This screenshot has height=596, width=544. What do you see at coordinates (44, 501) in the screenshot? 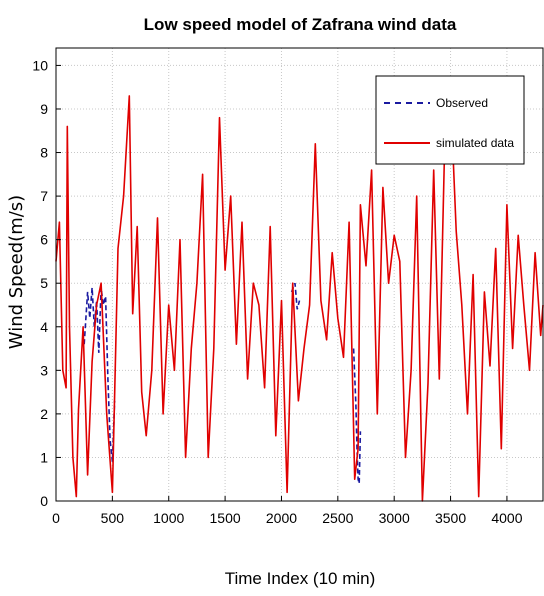
I see `y-tick-label: 0` at bounding box center [44, 501].